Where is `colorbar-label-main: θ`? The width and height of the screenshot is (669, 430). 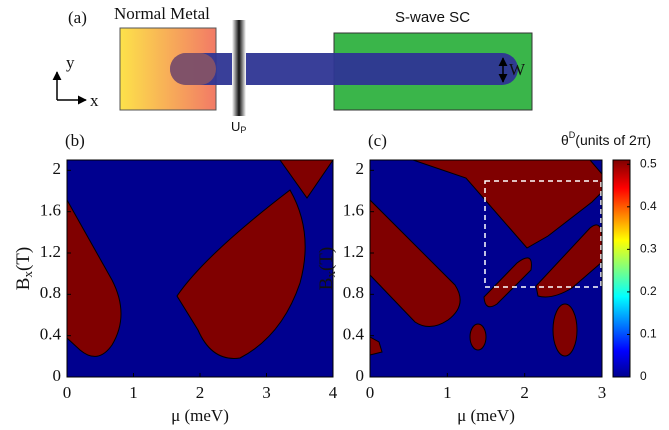 colorbar-label-main: θ is located at coordinates (565, 140).